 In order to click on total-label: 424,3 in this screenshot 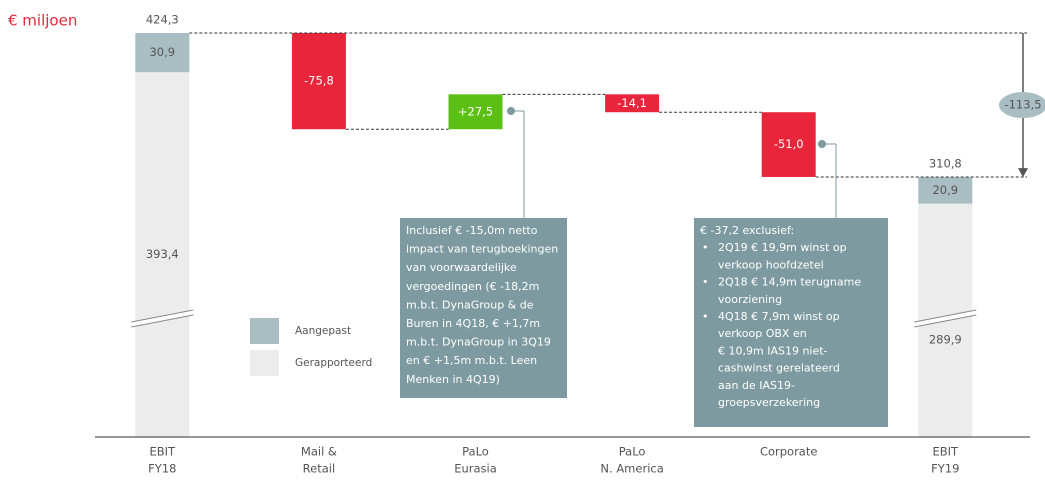, I will do `click(162, 20)`.